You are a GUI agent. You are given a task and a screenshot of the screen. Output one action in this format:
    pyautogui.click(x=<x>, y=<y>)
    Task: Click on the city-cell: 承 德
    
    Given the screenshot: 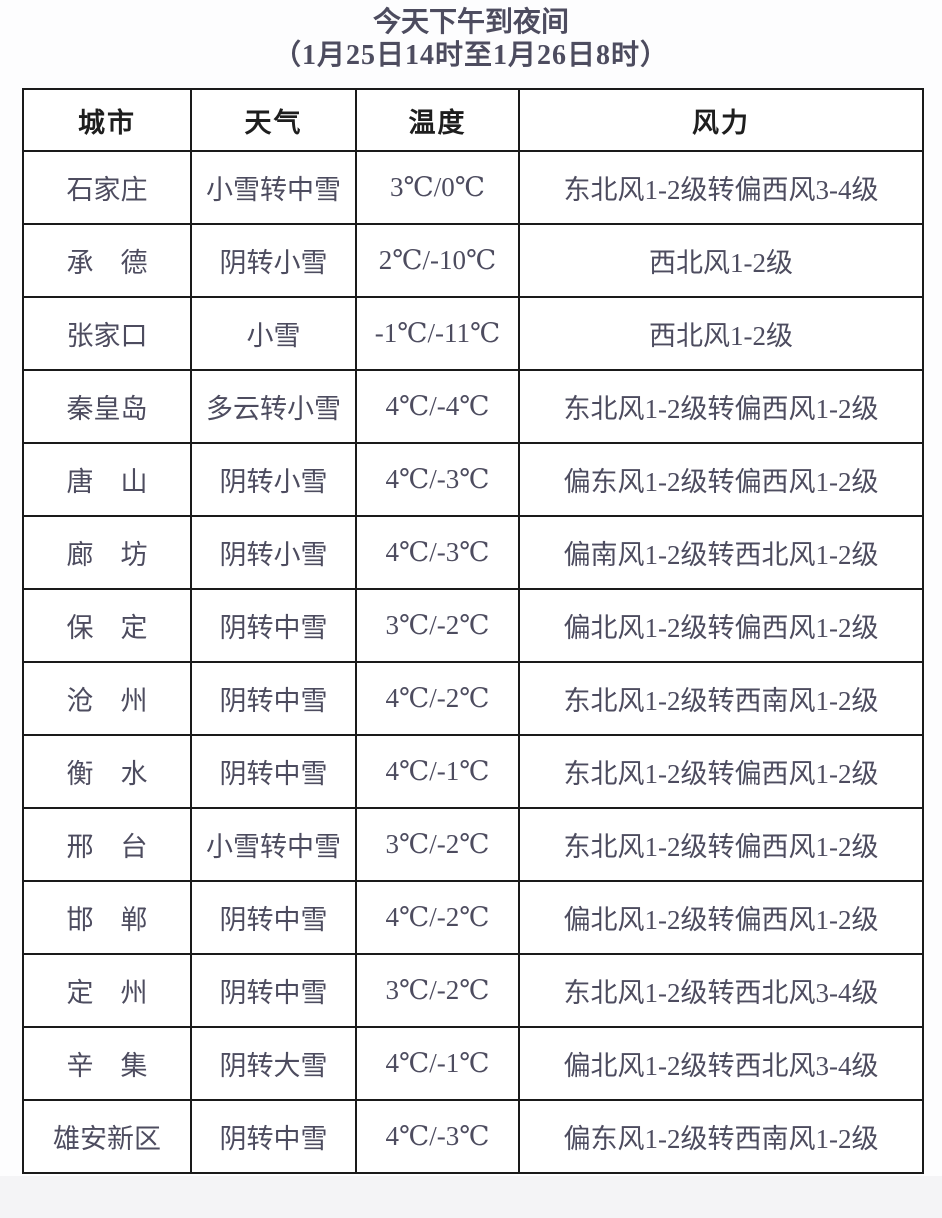 What is the action you would take?
    pyautogui.click(x=107, y=260)
    